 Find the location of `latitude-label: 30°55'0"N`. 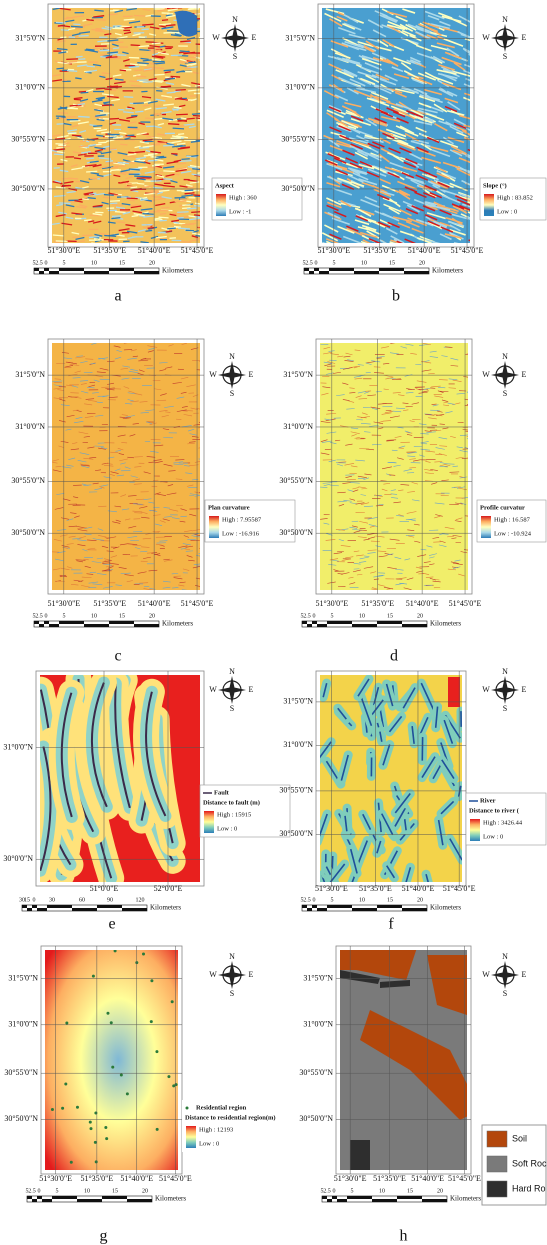

latitude-label: 30°55'0"N is located at coordinates (28, 480).